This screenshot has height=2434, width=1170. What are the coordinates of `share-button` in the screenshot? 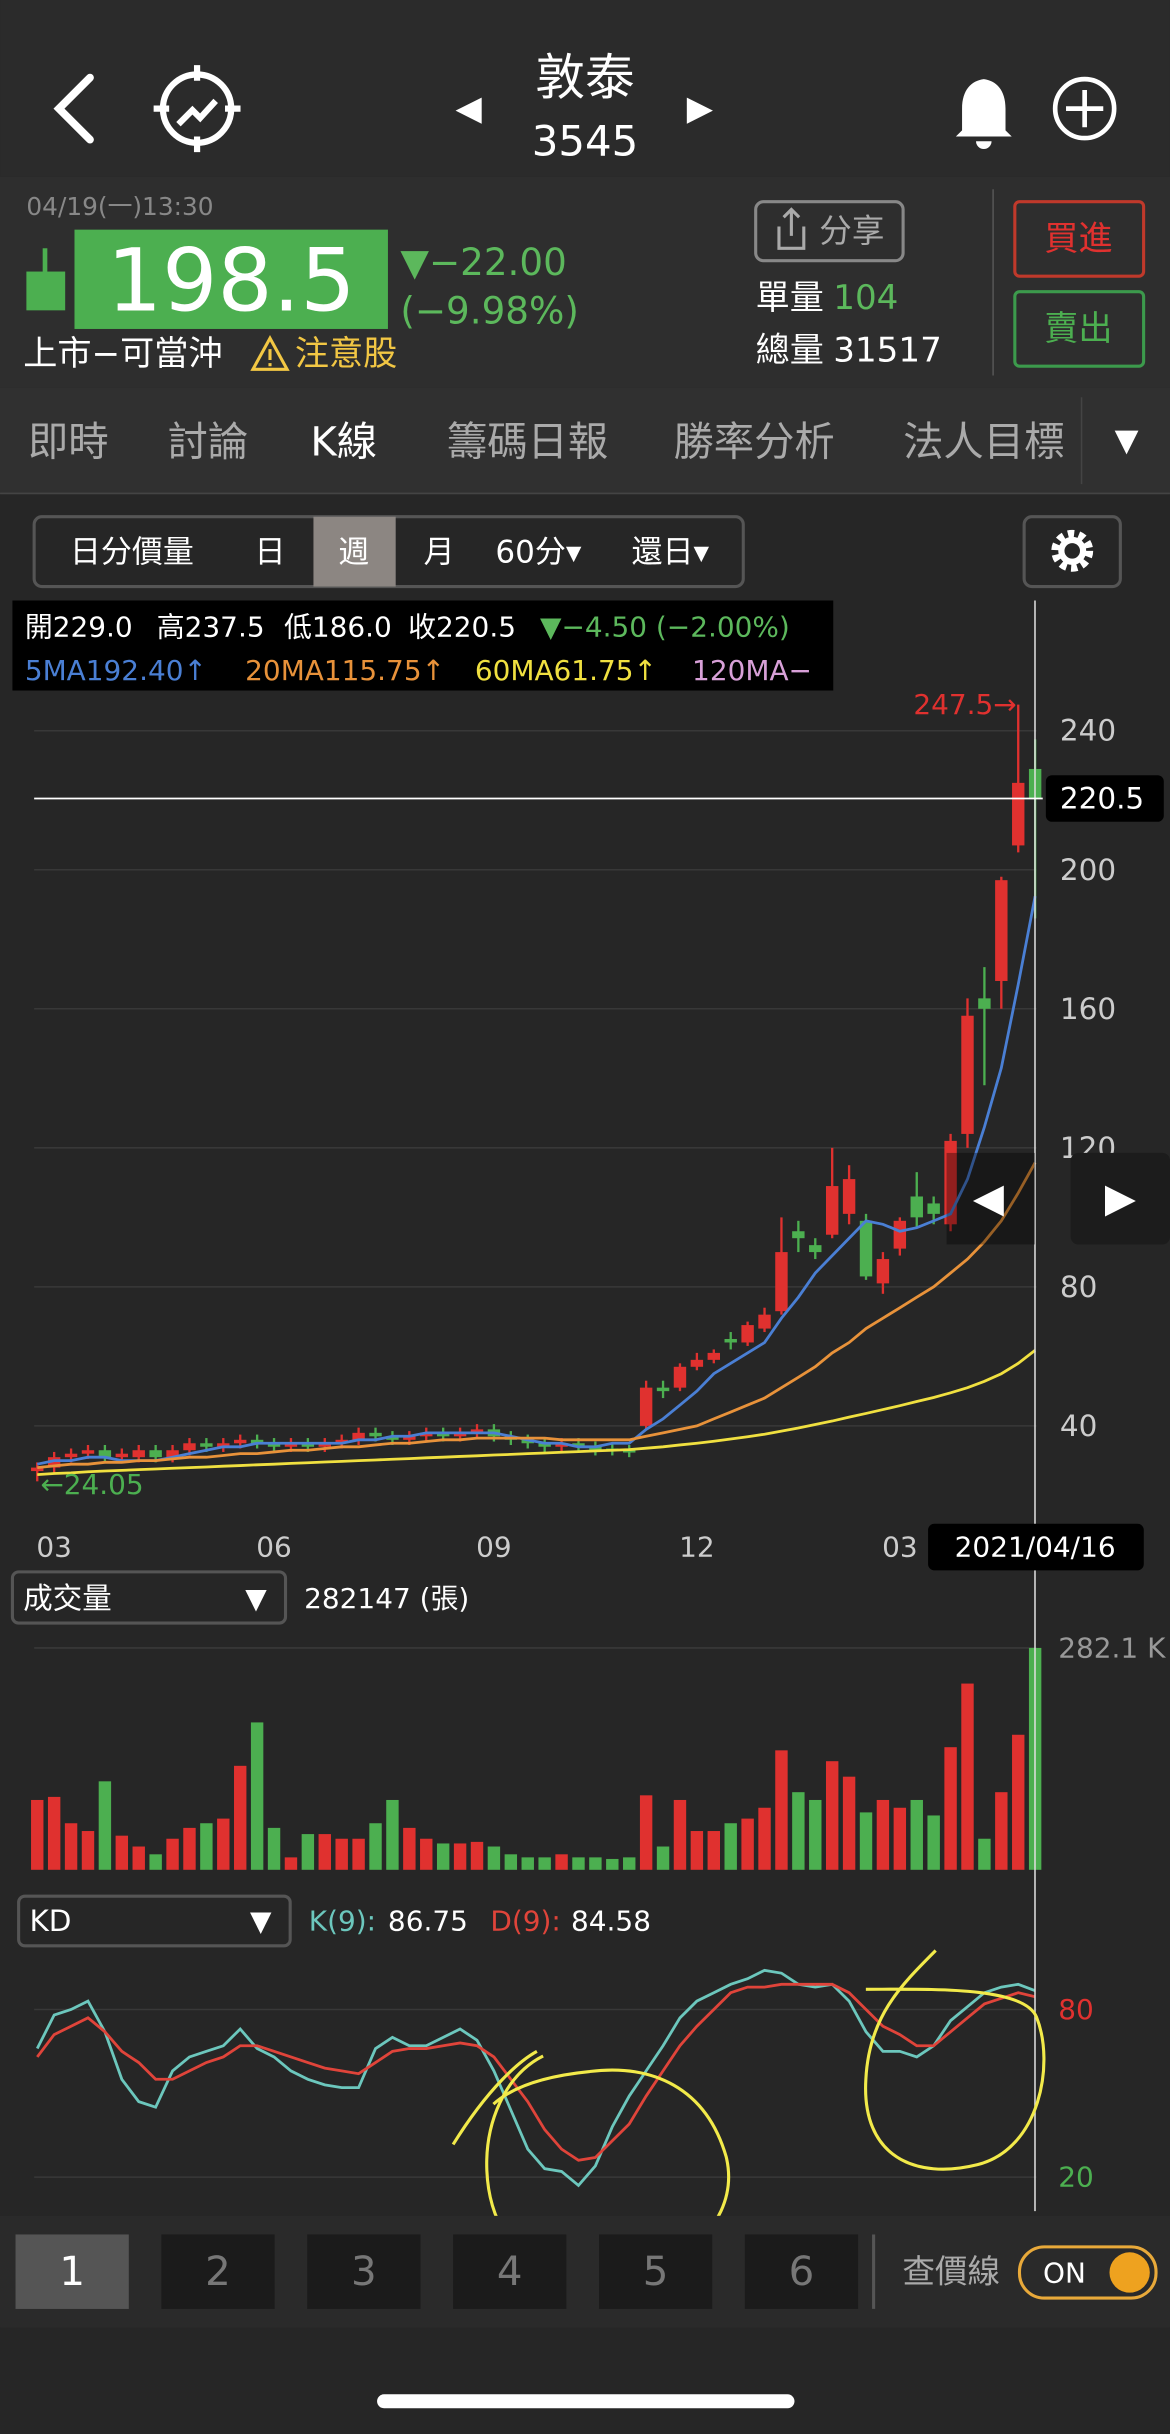 It's located at (829, 231).